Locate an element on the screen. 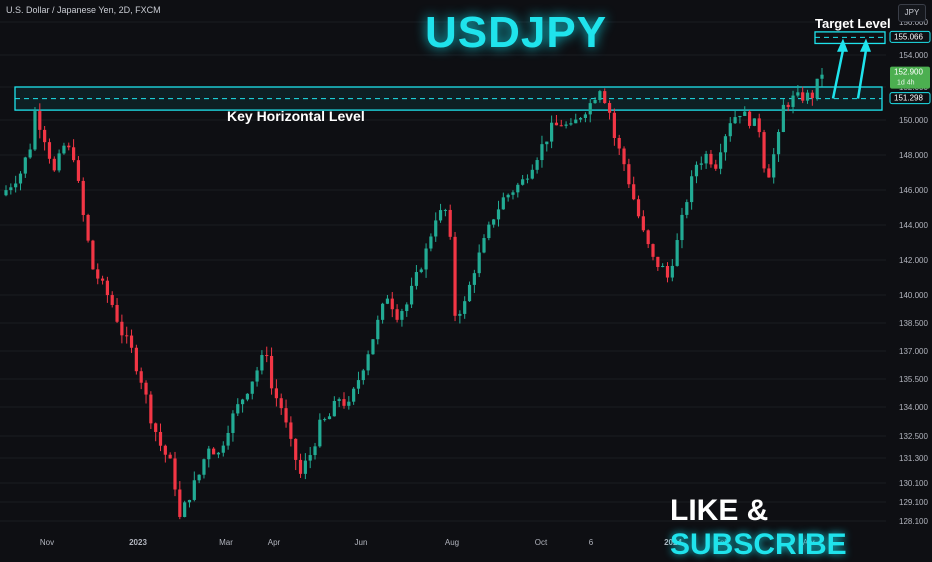 The height and width of the screenshot is (562, 932). y-tick-label: 142.000 is located at coordinates (913, 260).